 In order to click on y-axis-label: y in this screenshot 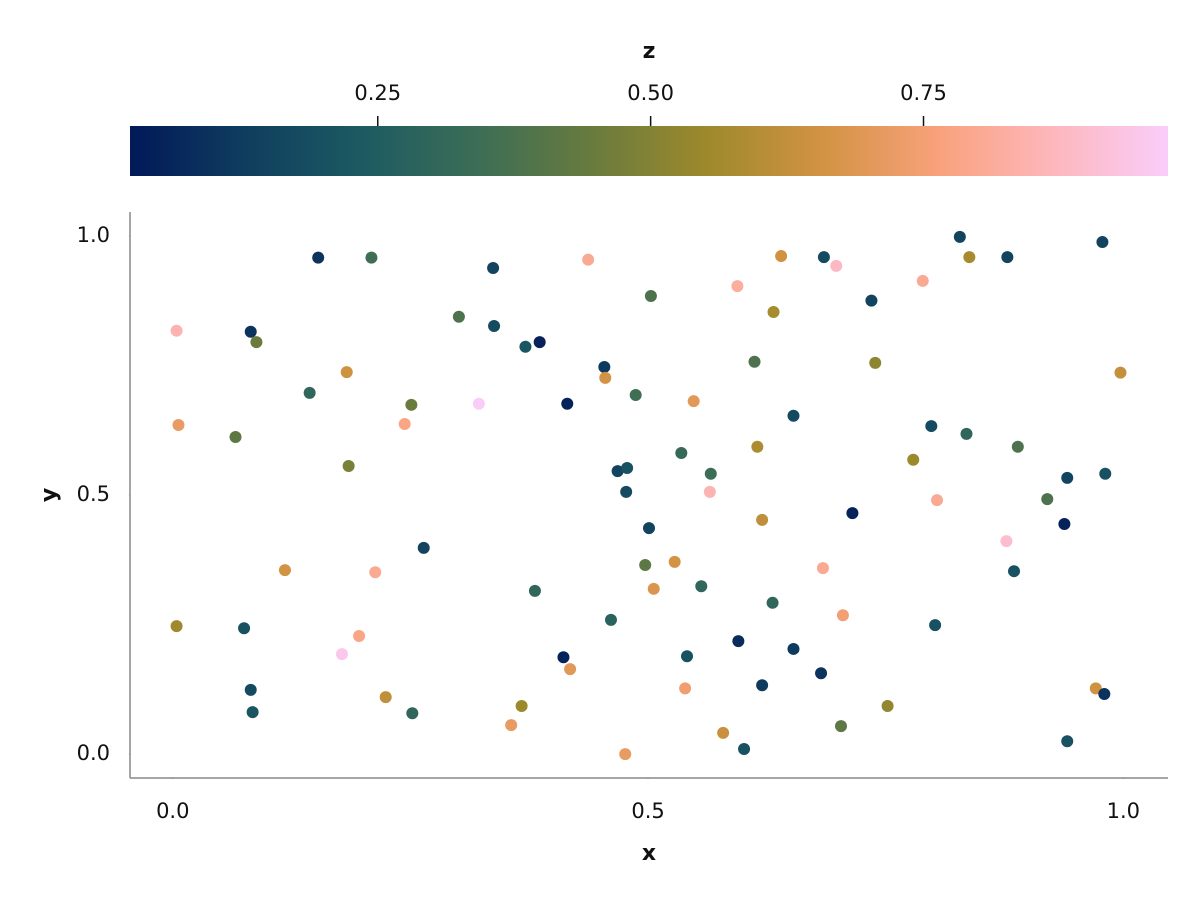, I will do `click(49, 495)`.